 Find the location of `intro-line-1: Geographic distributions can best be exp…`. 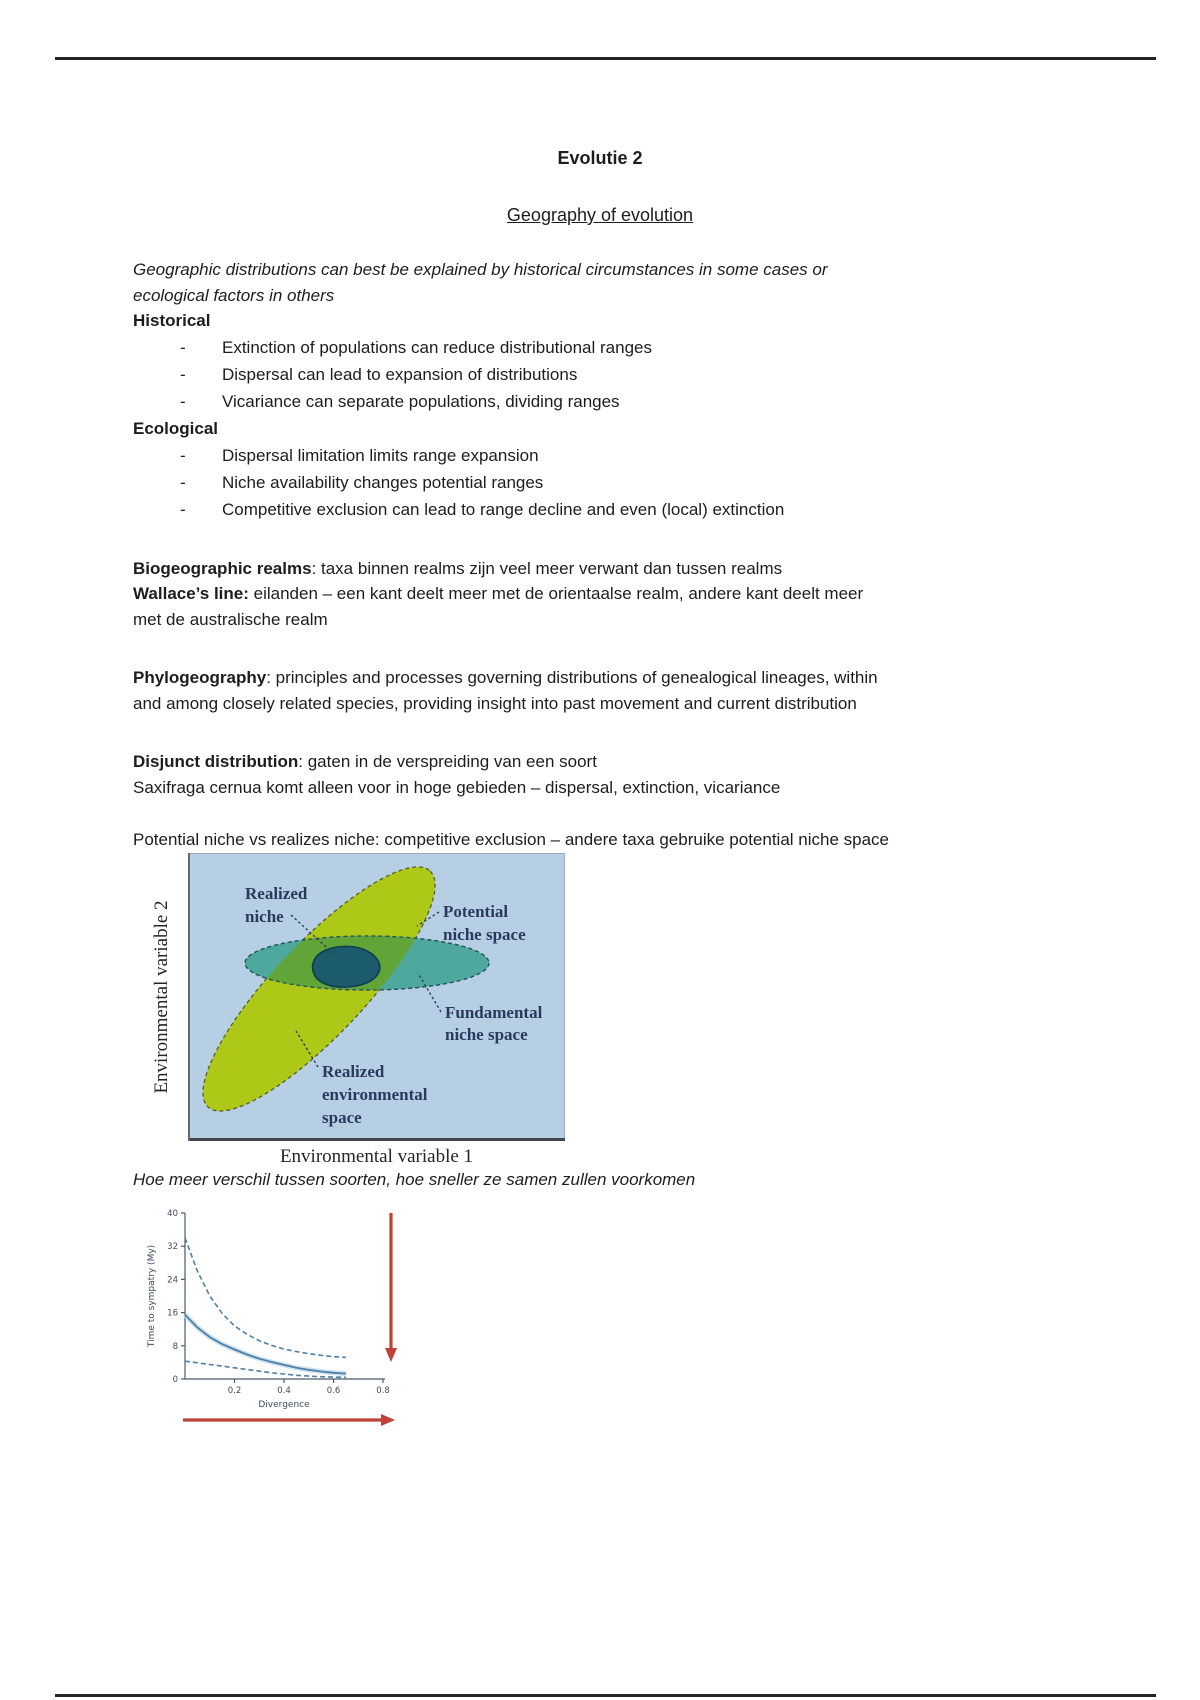

intro-line-1: Geographic distributions can best be exp… is located at coordinates (480, 269).